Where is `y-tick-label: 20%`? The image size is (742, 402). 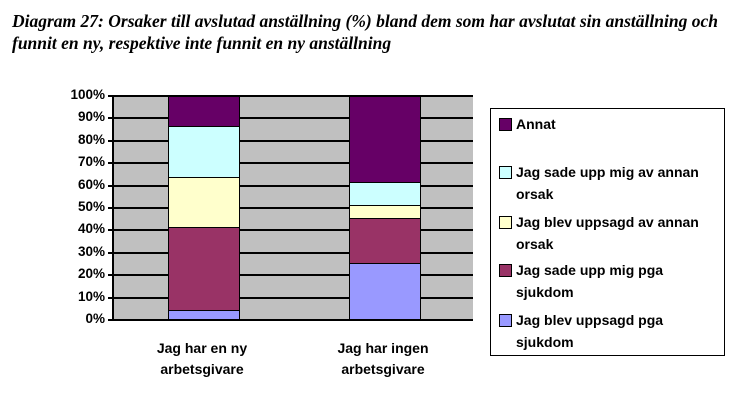
y-tick-label: 20% is located at coordinates (91, 274).